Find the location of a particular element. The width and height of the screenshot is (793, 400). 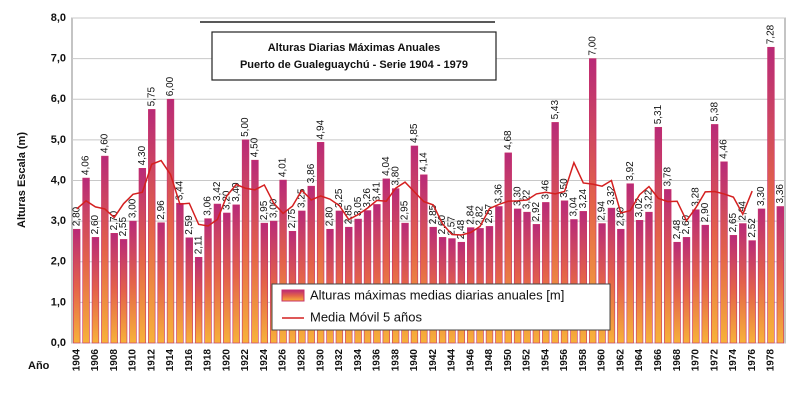

value-label: 4,60 is located at coordinates (104, 143).